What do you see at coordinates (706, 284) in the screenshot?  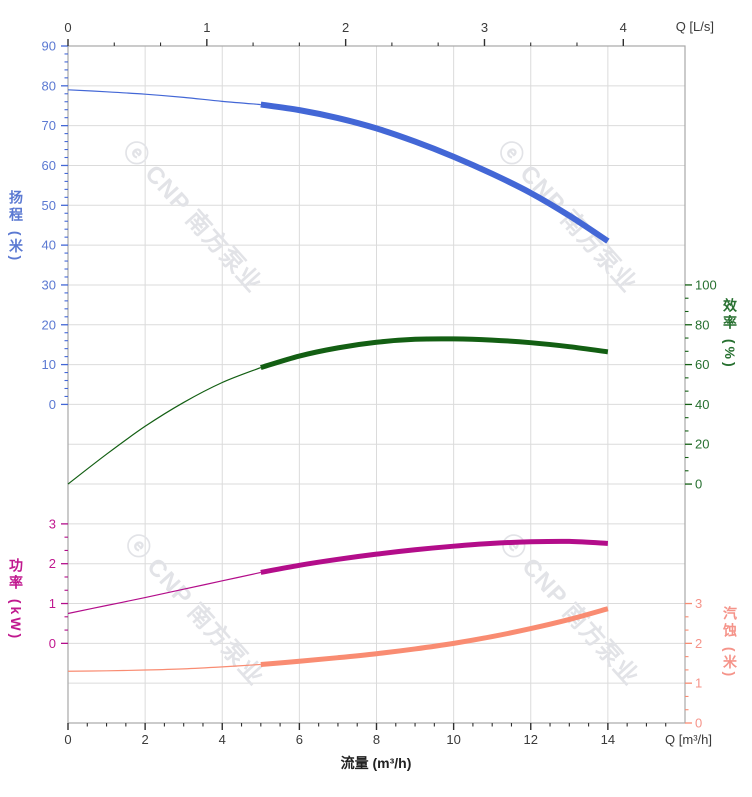 I see `axis-tick-label: 100` at bounding box center [706, 284].